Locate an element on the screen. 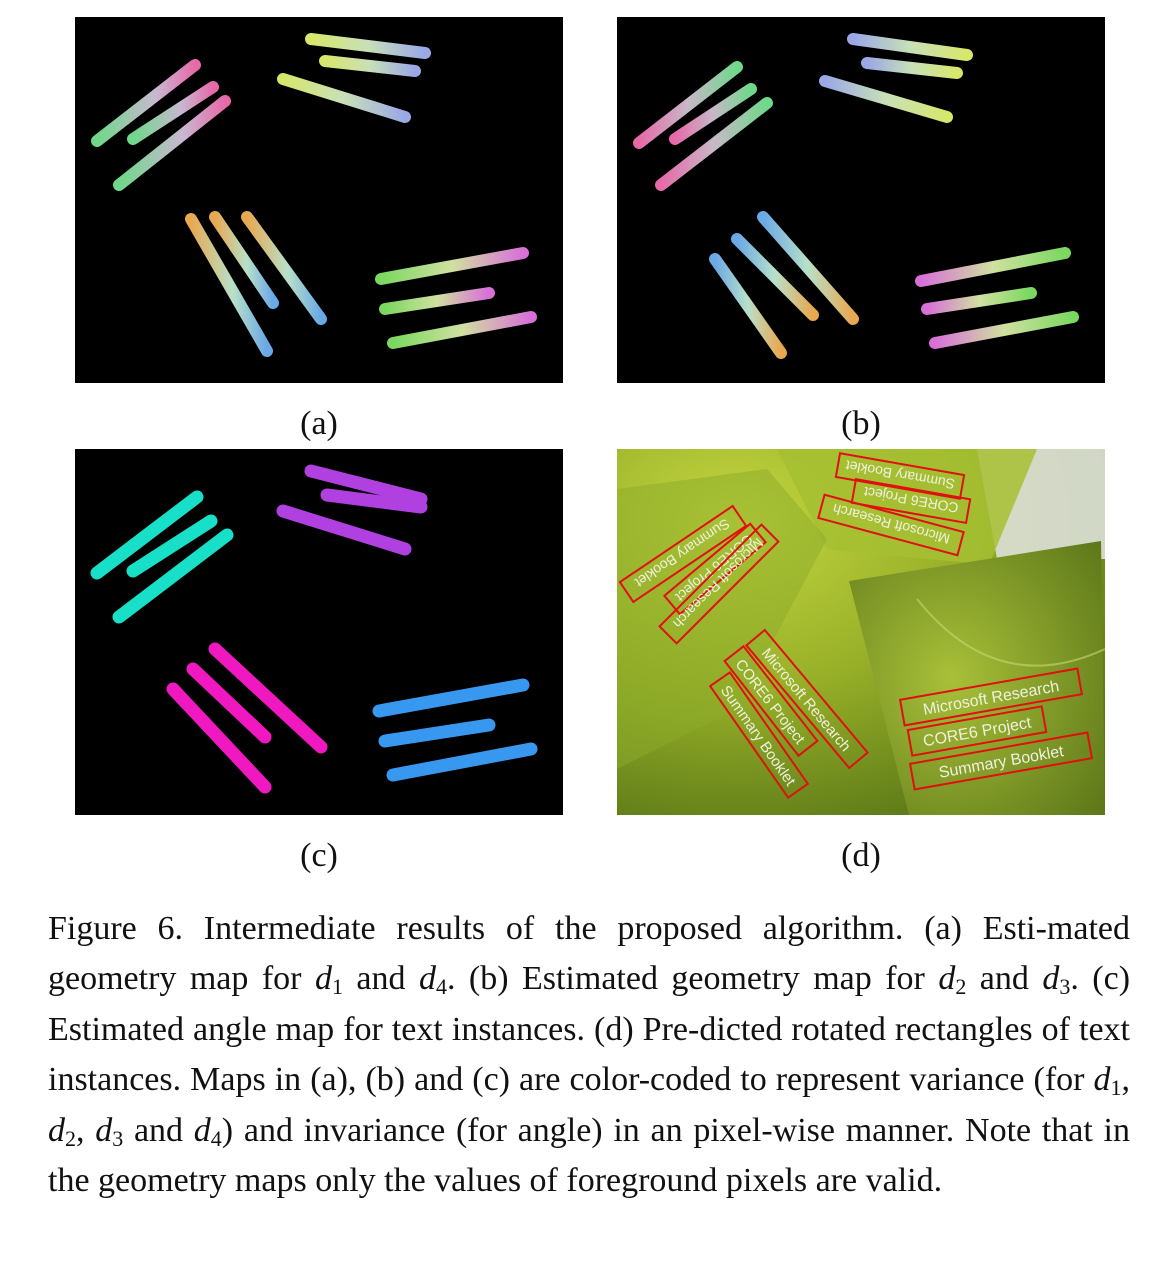 The image size is (1162, 1274). panel-b-geometry-map is located at coordinates (861, 200).